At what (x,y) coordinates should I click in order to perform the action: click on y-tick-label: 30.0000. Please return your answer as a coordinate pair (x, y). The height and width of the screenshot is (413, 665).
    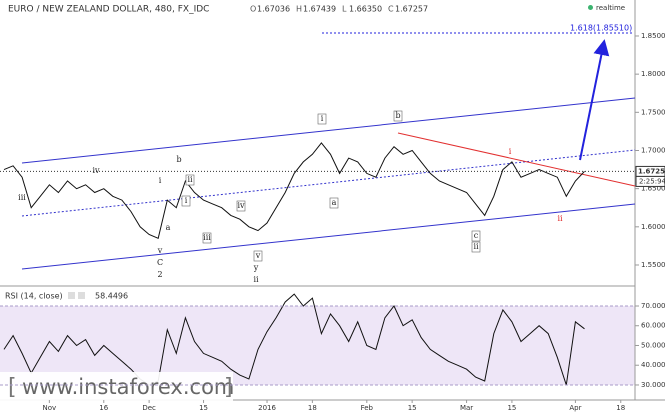
    Looking at the image, I should click on (653, 385).